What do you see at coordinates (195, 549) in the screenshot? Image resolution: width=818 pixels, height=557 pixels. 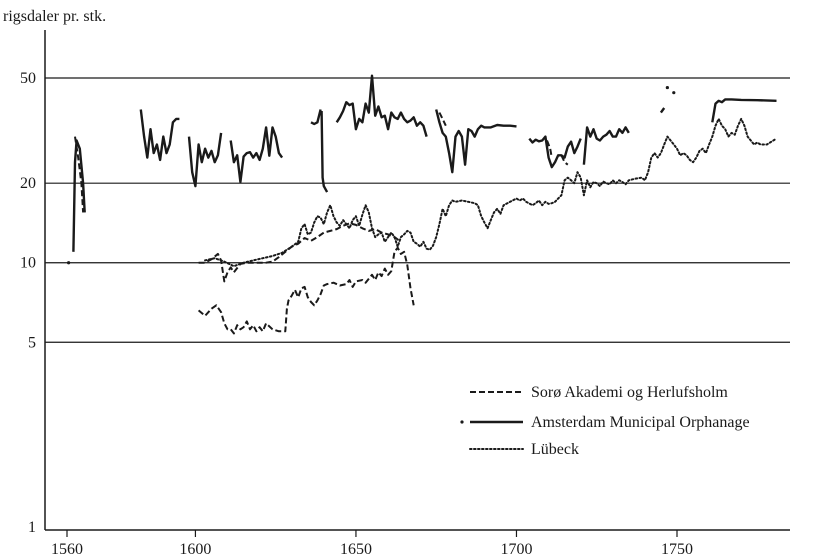 I see `x-tick-label: 1600` at bounding box center [195, 549].